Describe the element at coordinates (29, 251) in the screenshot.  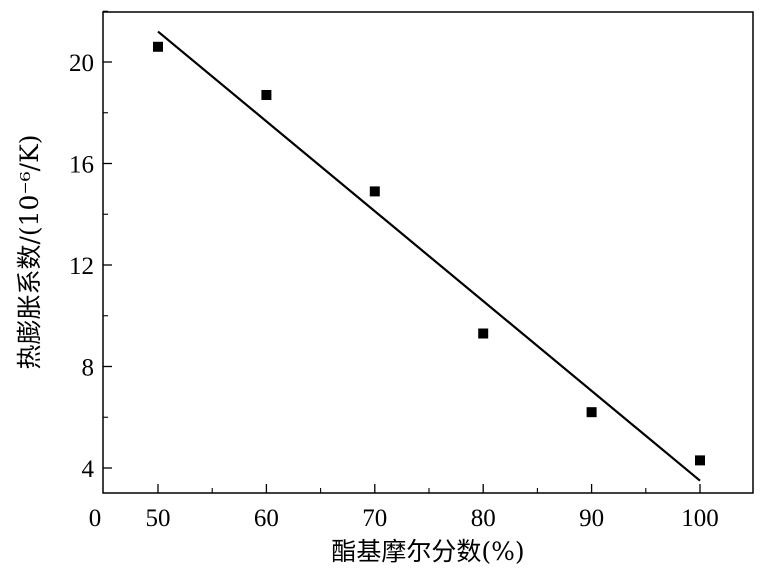
I see `y-axis-label: 热膨胀系数/(10⁻⁶/K)` at that location.